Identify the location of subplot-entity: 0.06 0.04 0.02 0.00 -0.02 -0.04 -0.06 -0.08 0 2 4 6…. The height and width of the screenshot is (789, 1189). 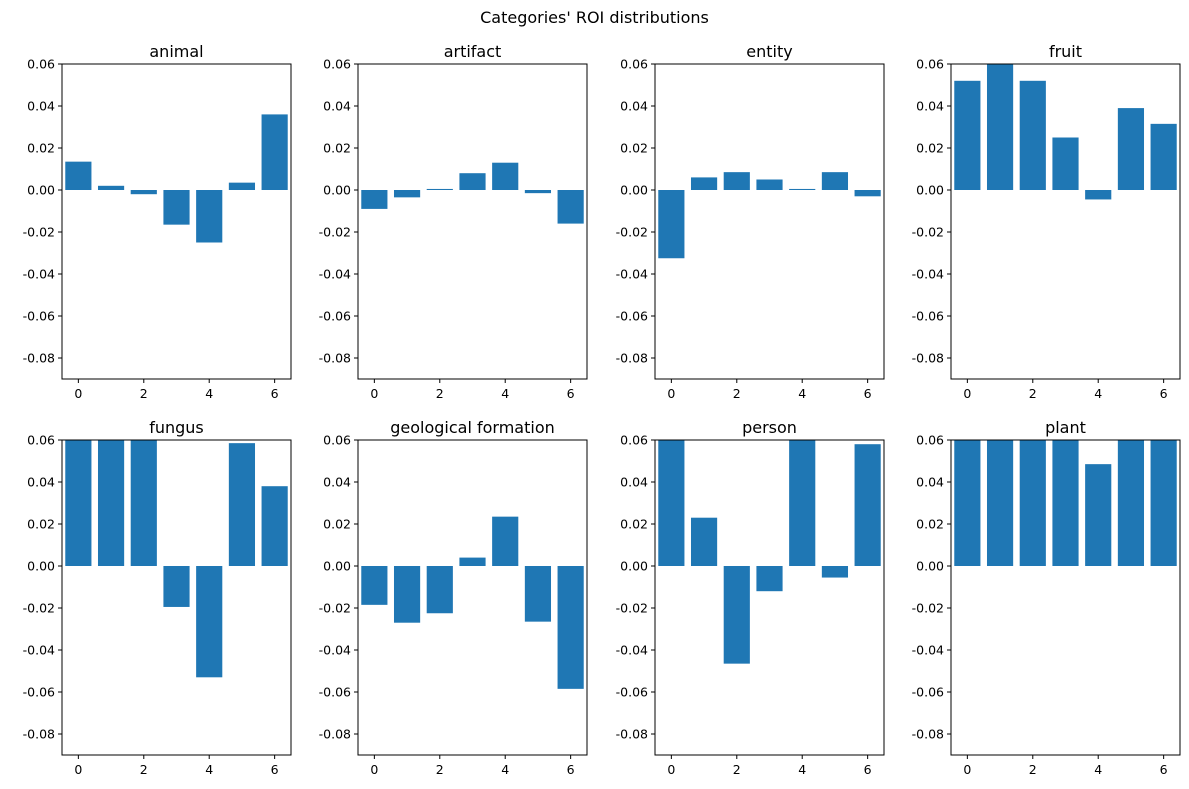
(750, 221).